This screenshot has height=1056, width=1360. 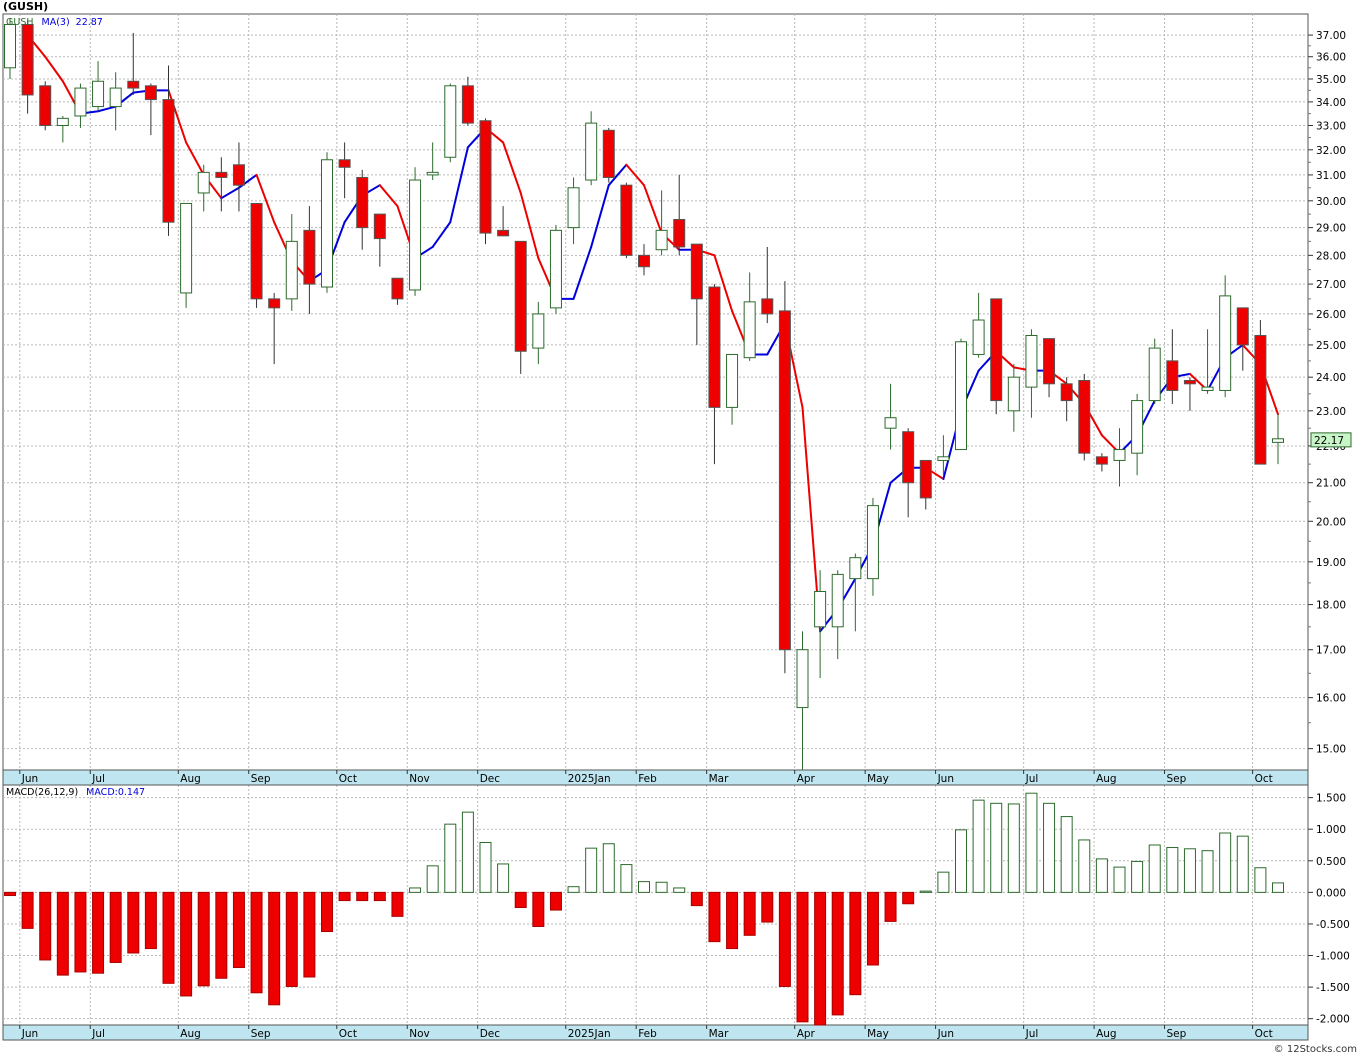 What do you see at coordinates (1331, 126) in the screenshot?
I see `price-y-tick-label: 33.00` at bounding box center [1331, 126].